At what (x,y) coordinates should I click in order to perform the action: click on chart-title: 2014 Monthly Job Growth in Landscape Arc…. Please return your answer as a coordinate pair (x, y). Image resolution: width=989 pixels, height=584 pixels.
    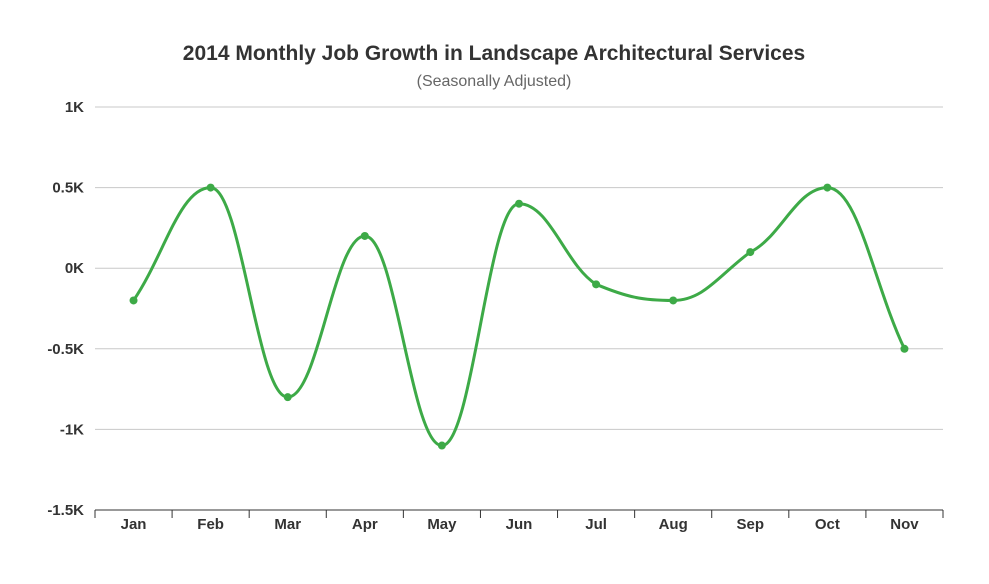
    Looking at the image, I should click on (494, 53).